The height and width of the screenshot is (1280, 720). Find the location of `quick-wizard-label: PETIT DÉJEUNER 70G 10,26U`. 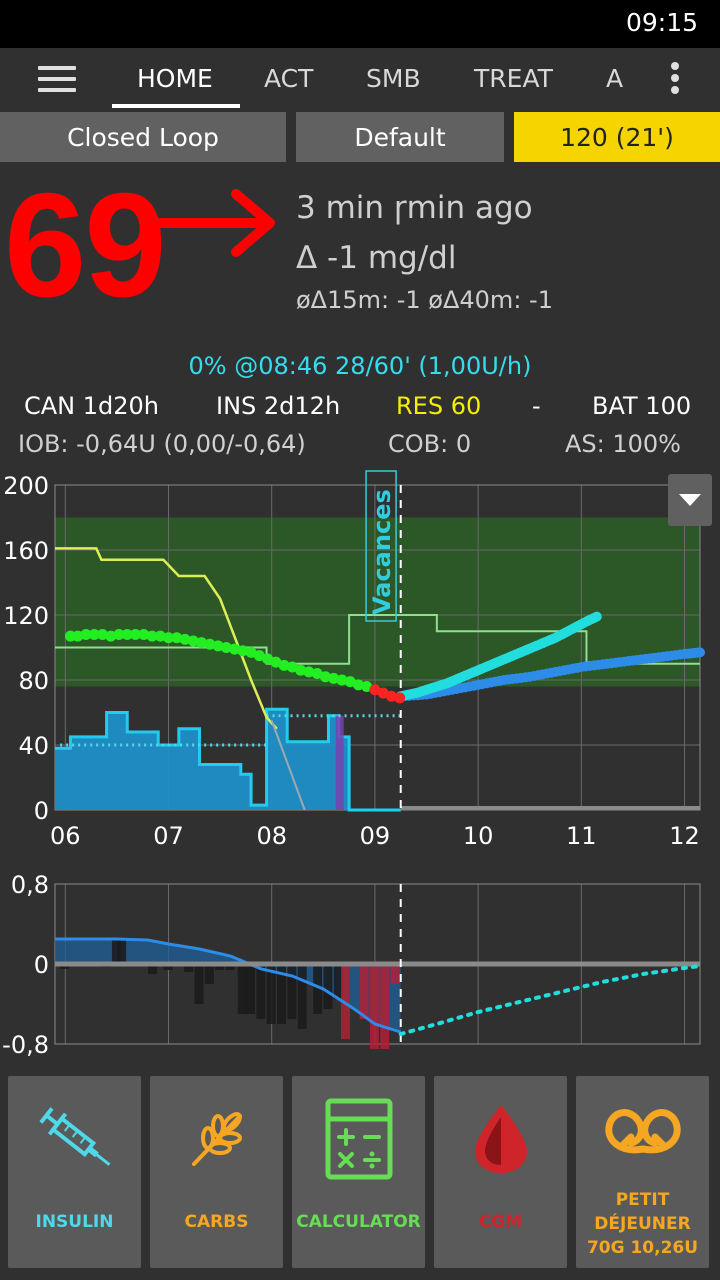

quick-wizard-label: PETIT DÉJEUNER 70G 10,26U is located at coordinates (642, 1224).